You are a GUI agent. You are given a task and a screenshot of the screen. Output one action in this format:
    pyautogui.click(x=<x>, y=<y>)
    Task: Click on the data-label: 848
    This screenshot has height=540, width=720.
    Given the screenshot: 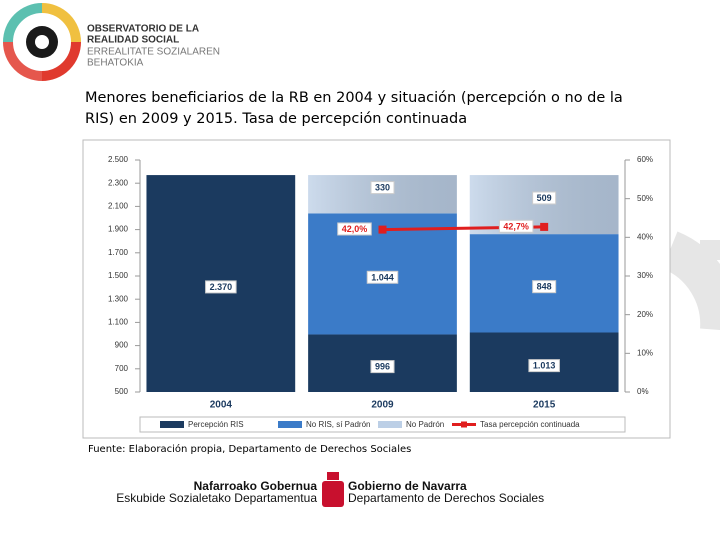 What is the action you would take?
    pyautogui.click(x=544, y=287)
    